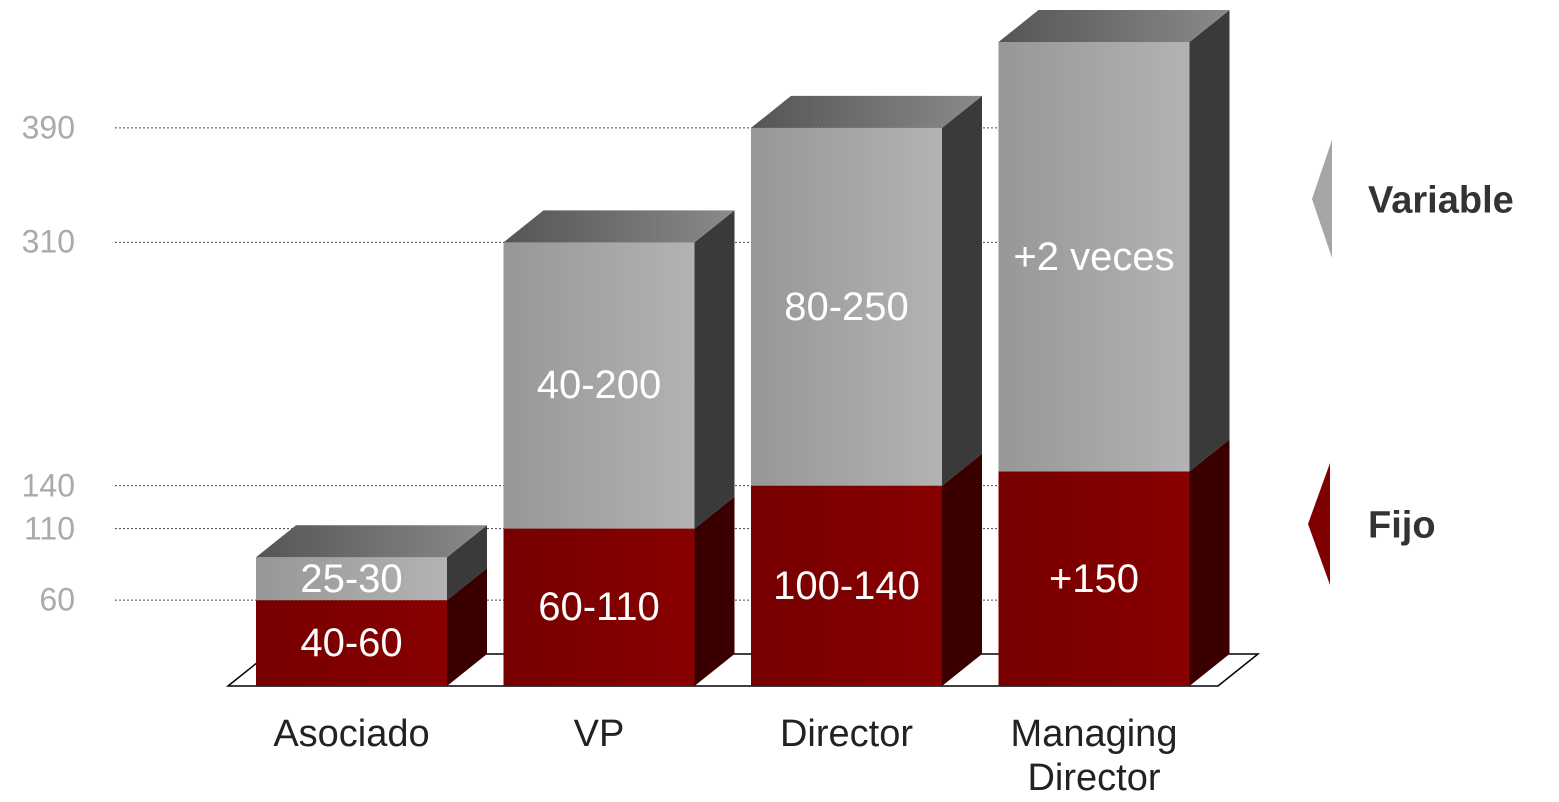 This screenshot has width=1559, height=802. I want to click on value-label: 80-250, so click(846, 306).